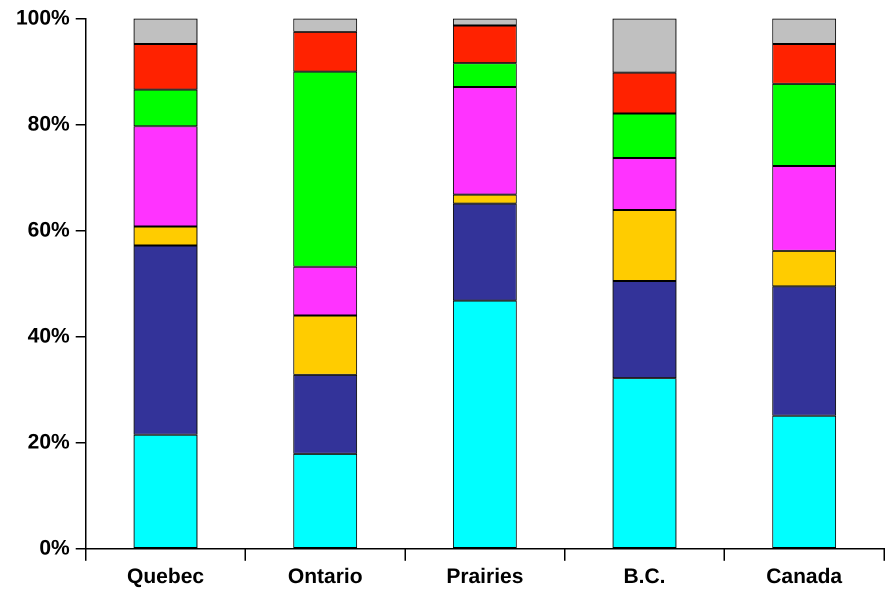 The image size is (886, 614). What do you see at coordinates (165, 576) in the screenshot?
I see `x-tick-label: Quebec` at bounding box center [165, 576].